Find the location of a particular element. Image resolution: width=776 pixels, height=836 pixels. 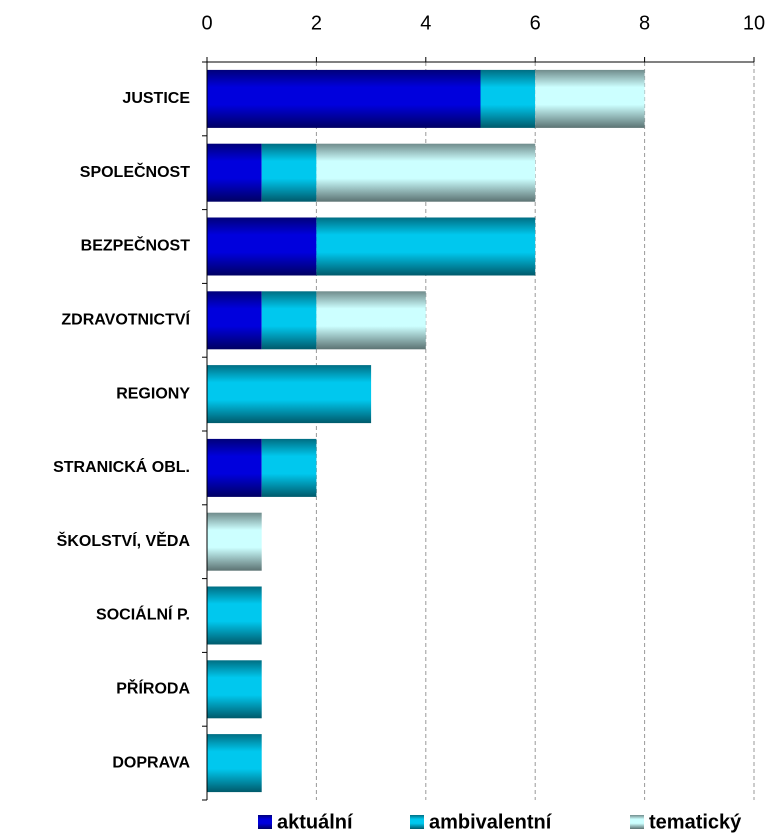

x-tick-label: 2 is located at coordinates (316, 23).